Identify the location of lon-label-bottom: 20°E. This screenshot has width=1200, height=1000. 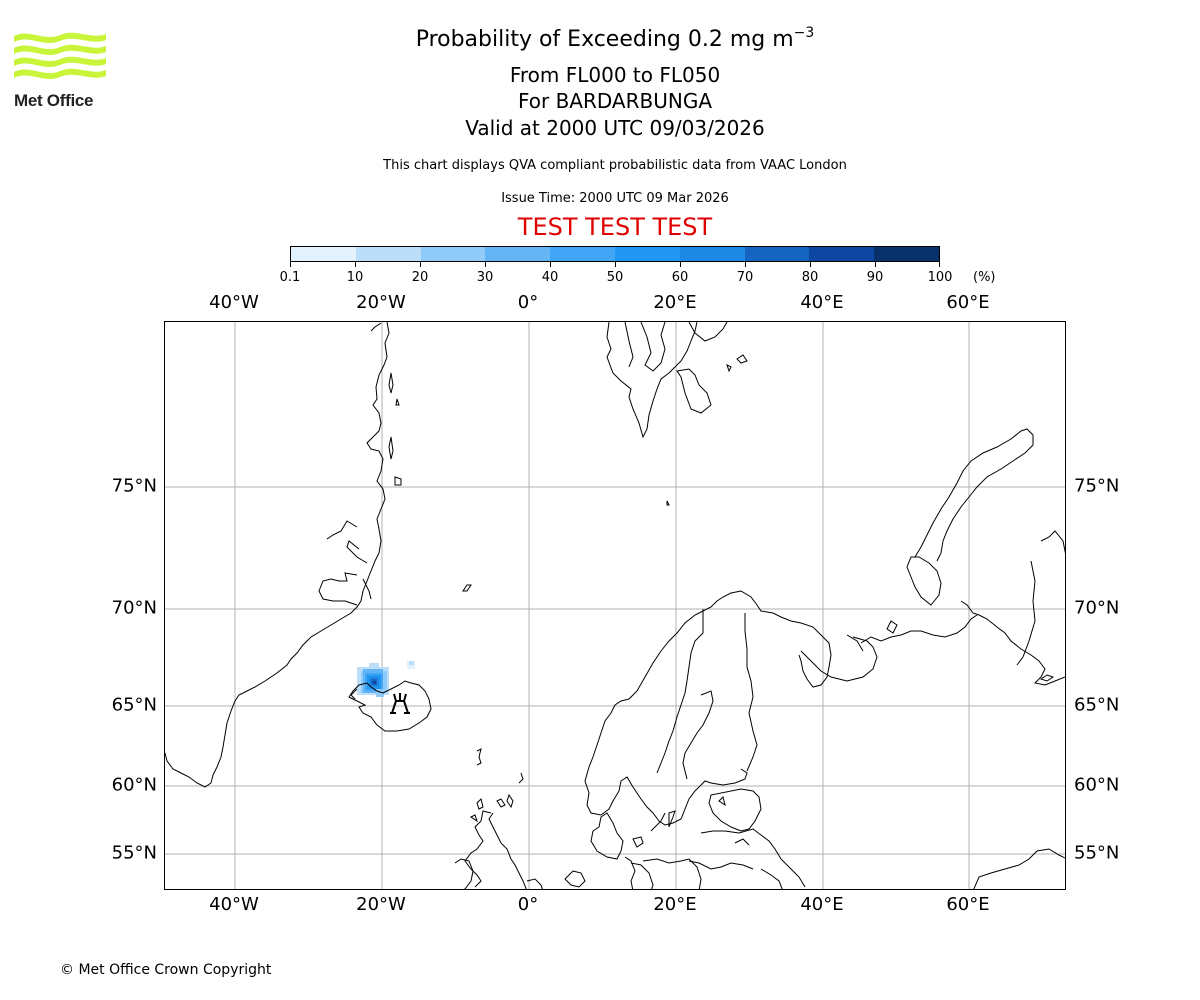
(675, 904).